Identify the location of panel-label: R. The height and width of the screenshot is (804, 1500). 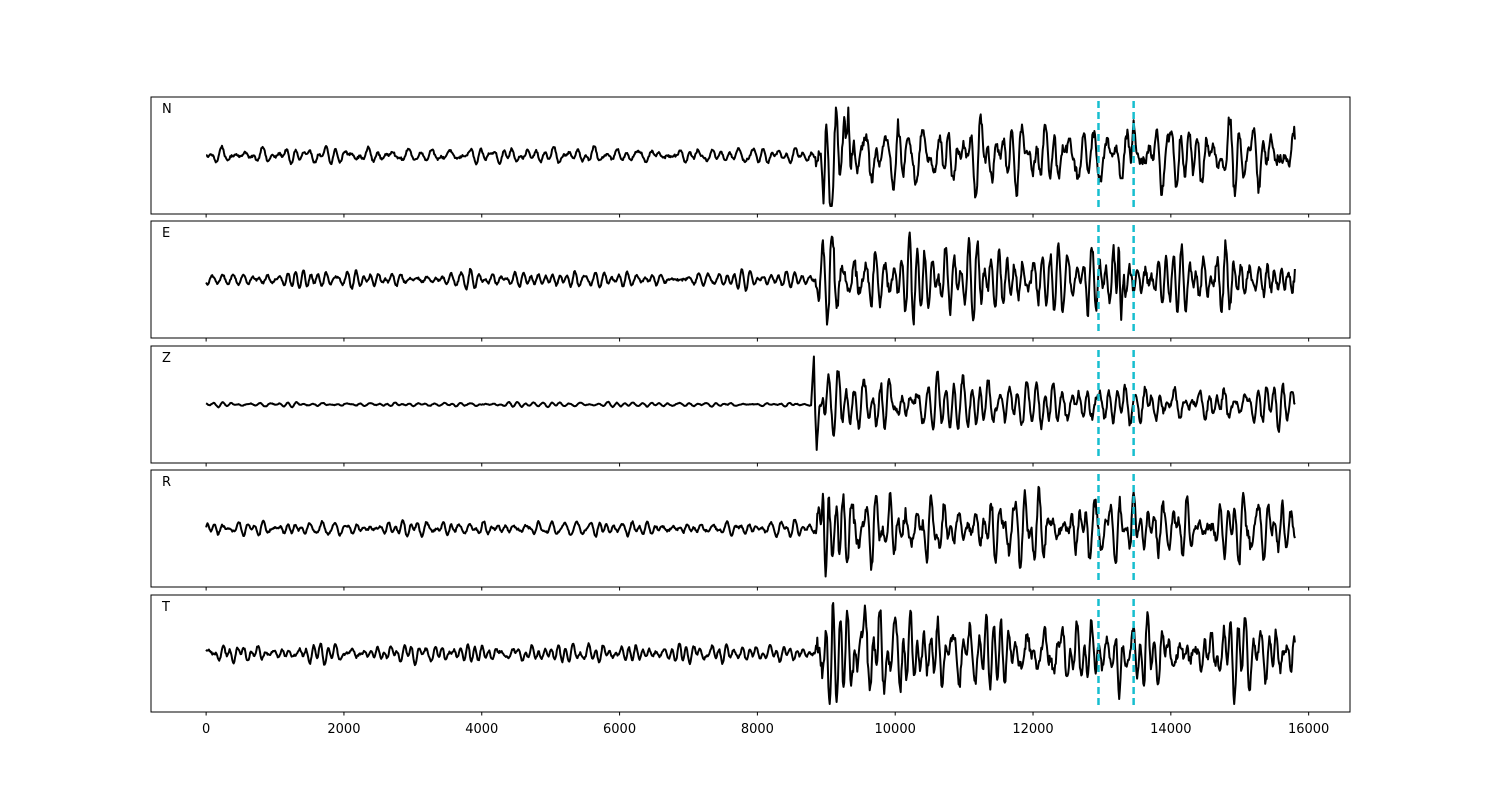
(166, 482).